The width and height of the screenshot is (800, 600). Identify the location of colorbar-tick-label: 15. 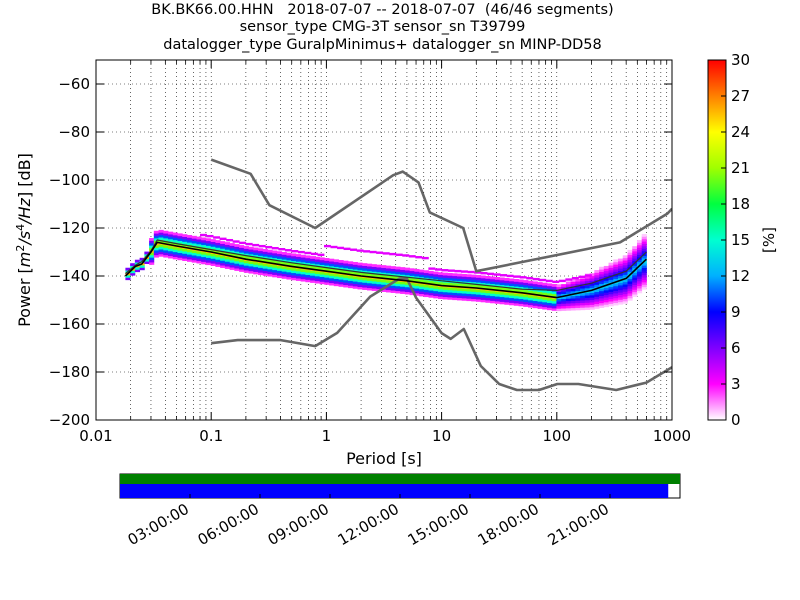
(740, 240).